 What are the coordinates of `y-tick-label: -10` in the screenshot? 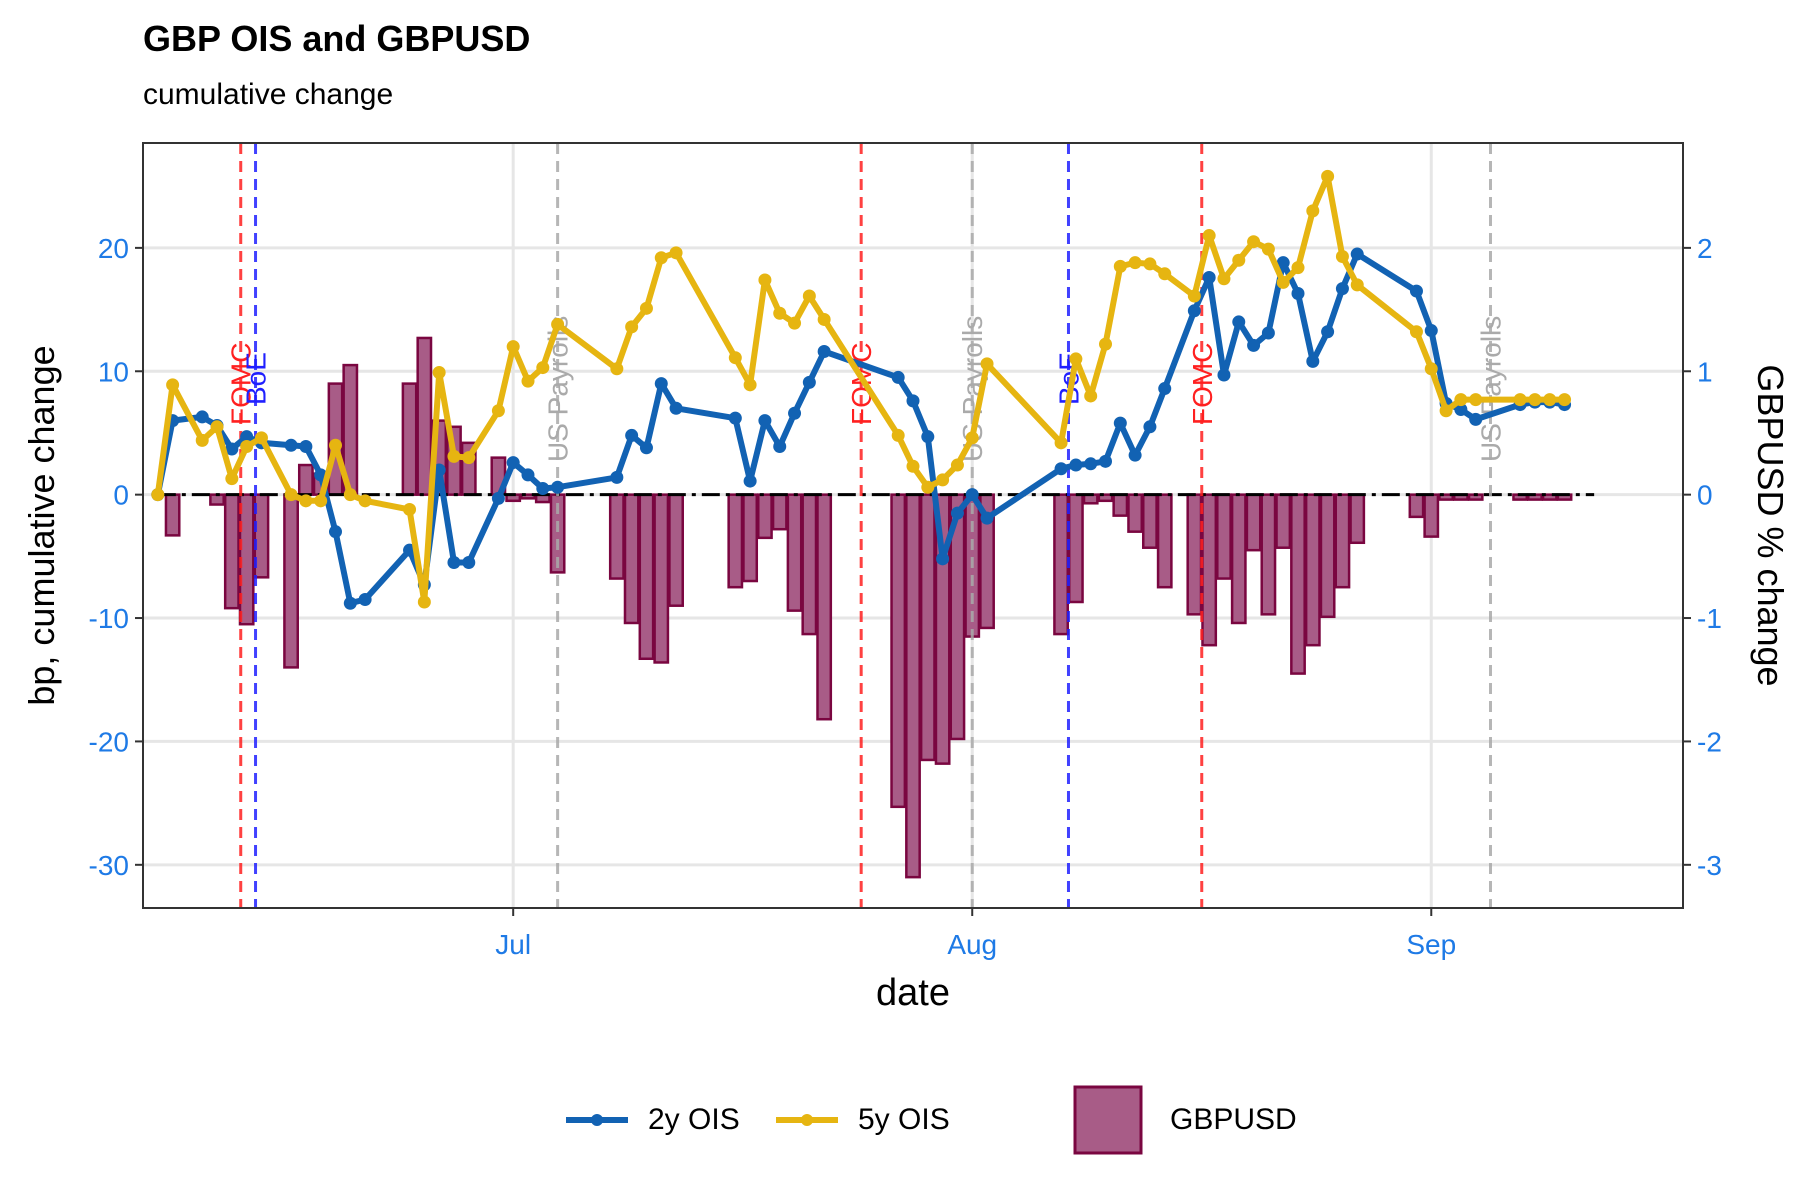 It's located at (109, 618).